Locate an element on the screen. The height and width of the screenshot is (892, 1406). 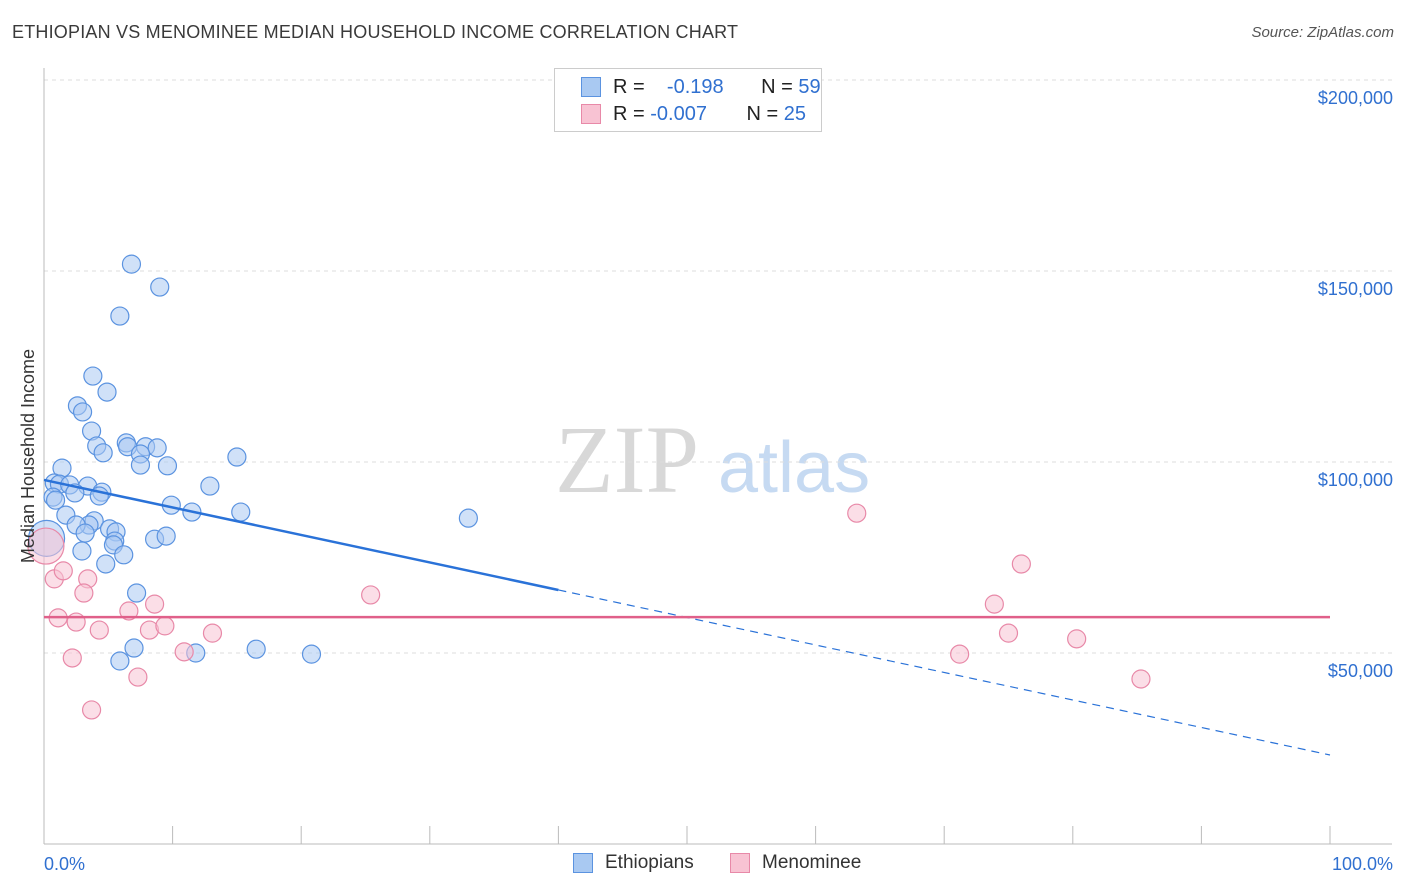
y-tick-label: $50,000 is located at coordinates (1360, 671).